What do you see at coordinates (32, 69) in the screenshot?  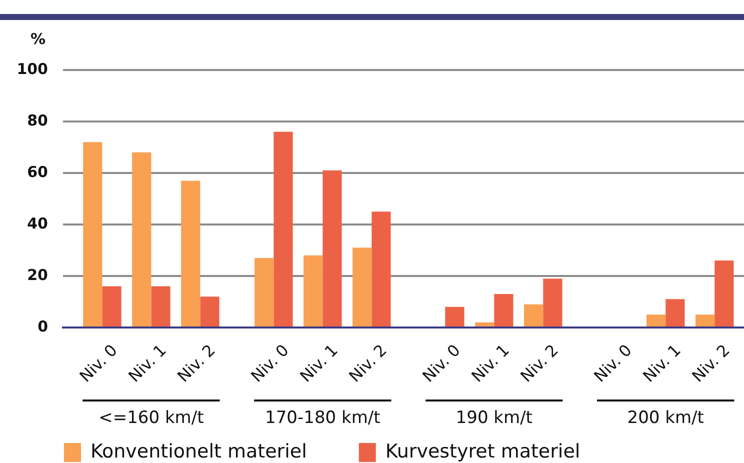 I see `y-tick-label: 100` at bounding box center [32, 69].